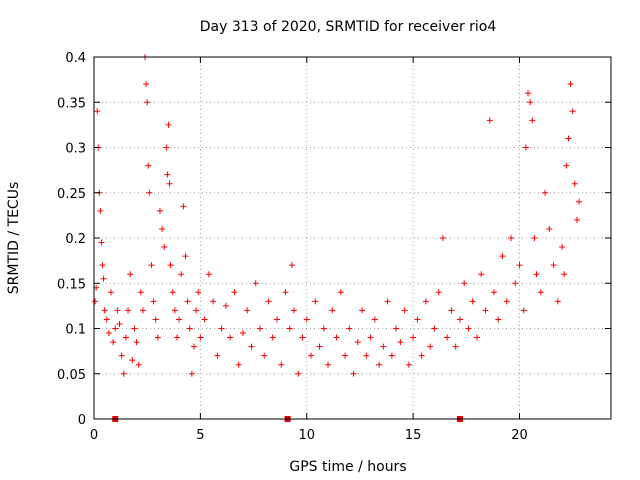 The height and width of the screenshot is (480, 640). What do you see at coordinates (519, 435) in the screenshot?
I see `x-tick-label: 20` at bounding box center [519, 435].